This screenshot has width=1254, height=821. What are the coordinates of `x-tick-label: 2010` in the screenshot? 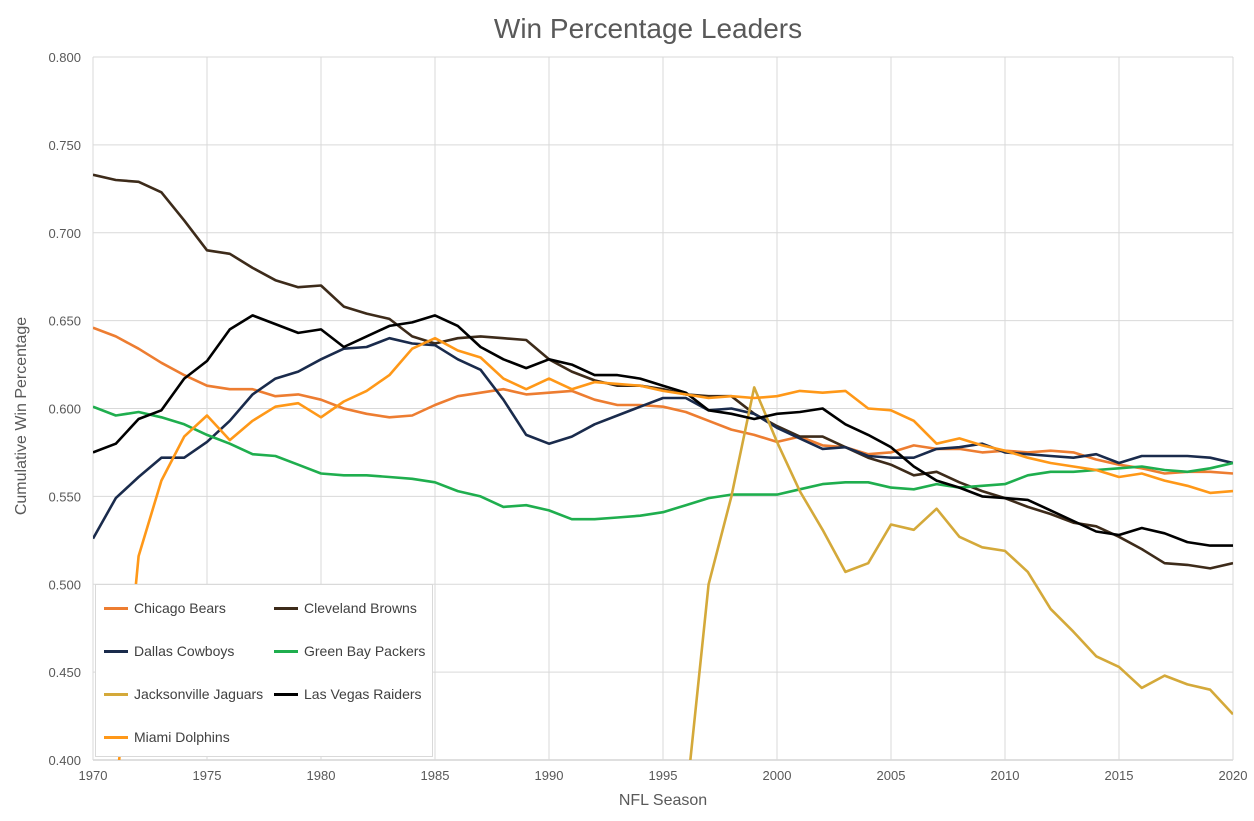 It's located at (1005, 775).